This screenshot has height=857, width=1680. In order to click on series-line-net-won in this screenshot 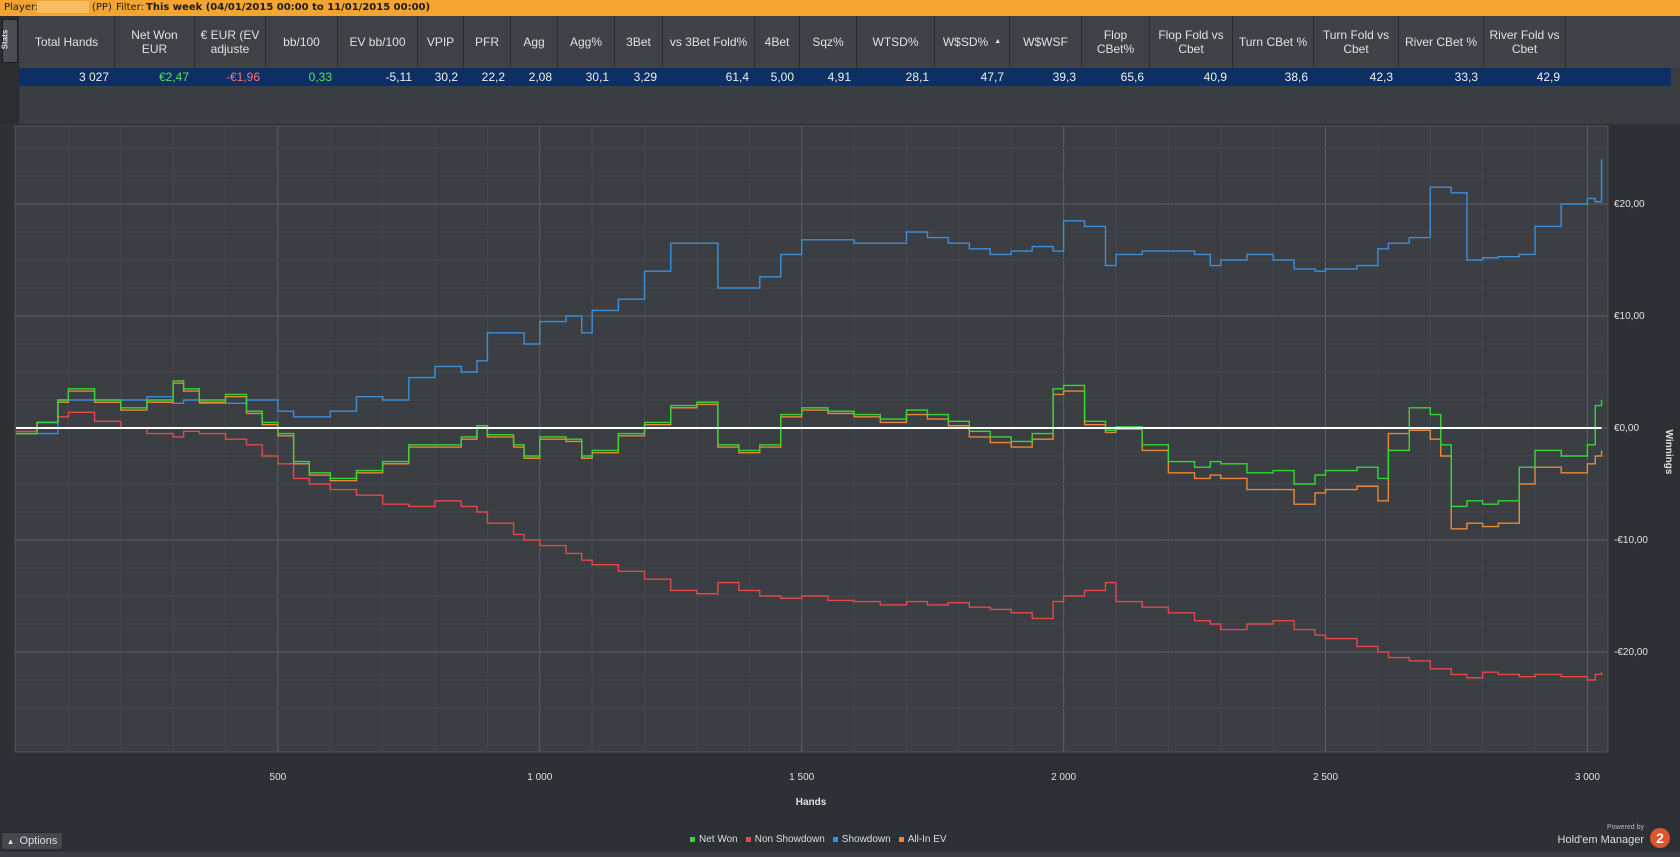, I will do `click(809, 444)`.